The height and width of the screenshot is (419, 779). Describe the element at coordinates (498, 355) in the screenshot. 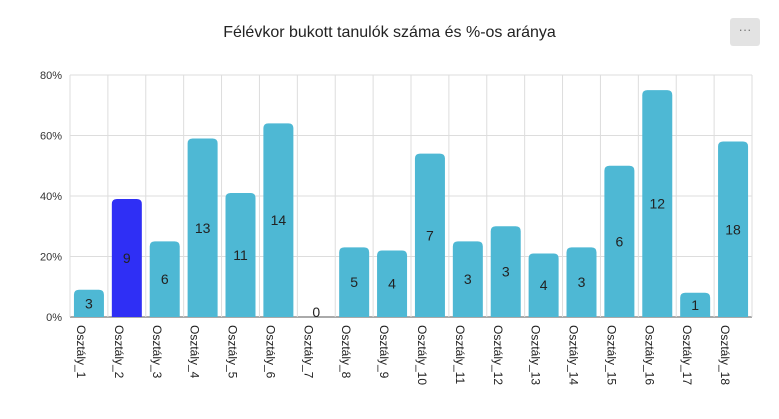

I see `x-tick-label: Osztály_12` at that location.